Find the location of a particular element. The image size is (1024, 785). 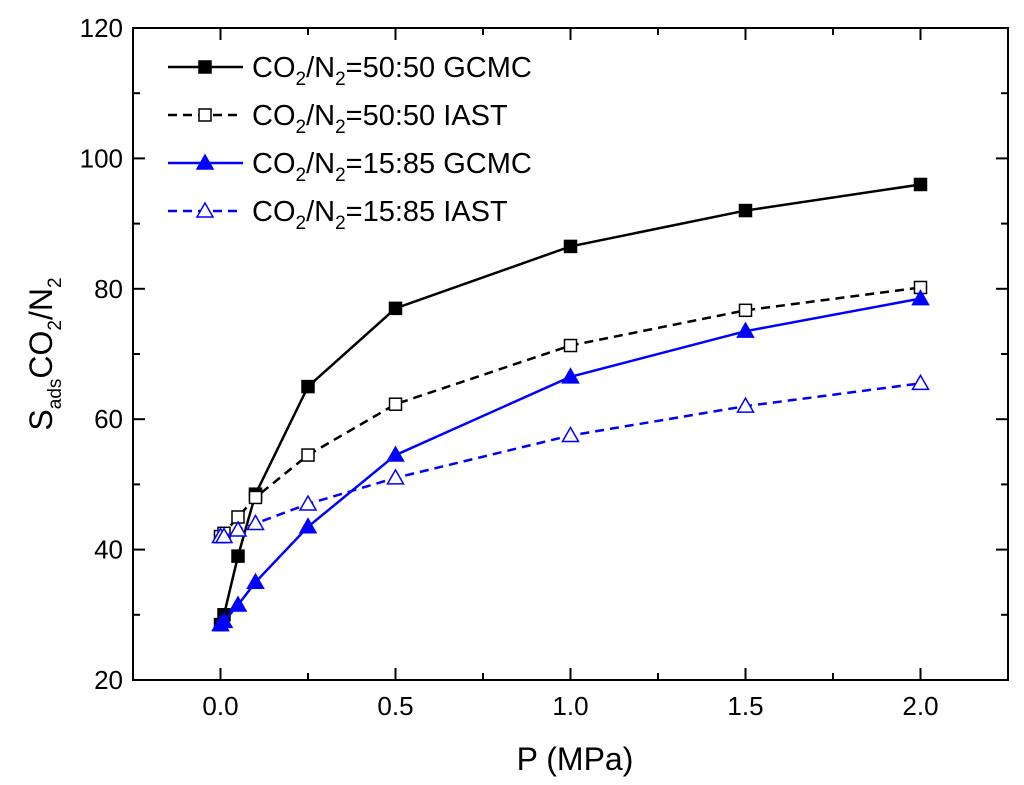

y-axis-label-end: /N is located at coordinates (41, 304).